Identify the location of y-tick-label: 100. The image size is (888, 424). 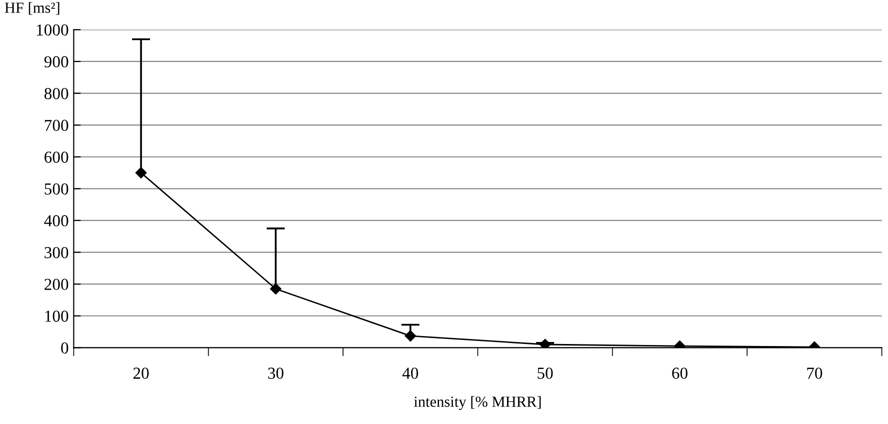
(56, 316).